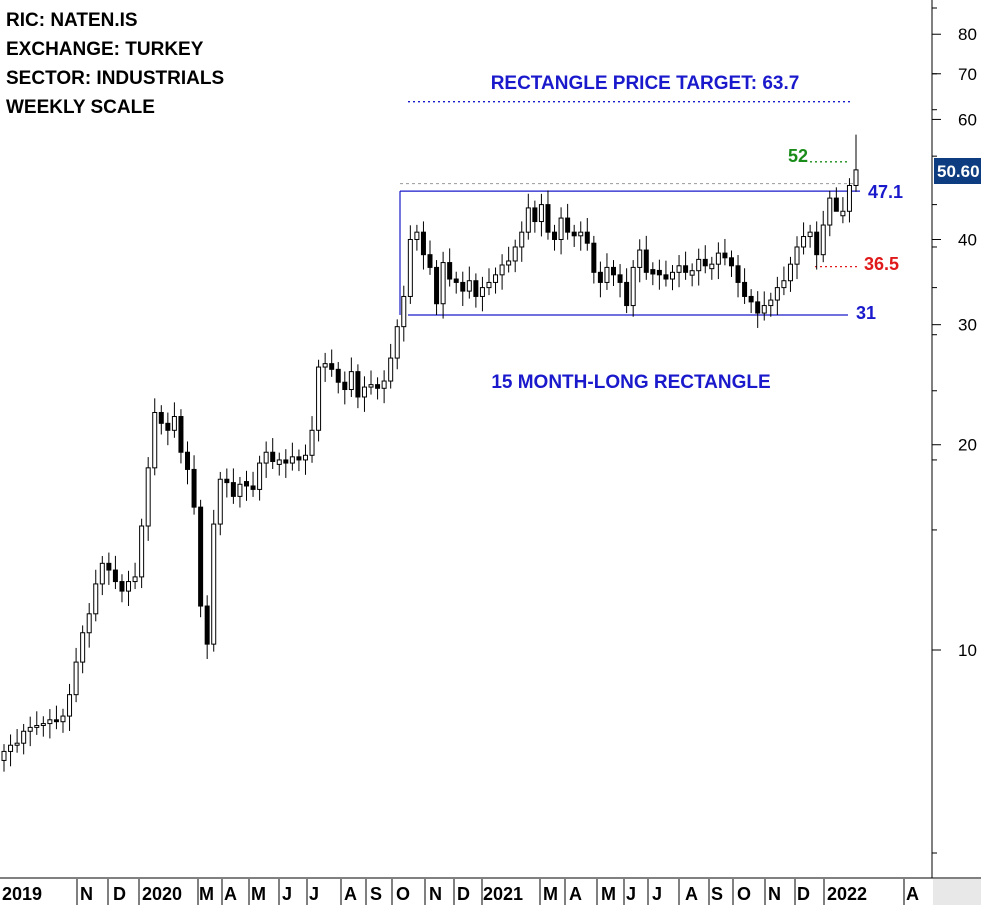 The width and height of the screenshot is (981, 905). What do you see at coordinates (881, 264) in the screenshot?
I see `pullback-label: 36.5` at bounding box center [881, 264].